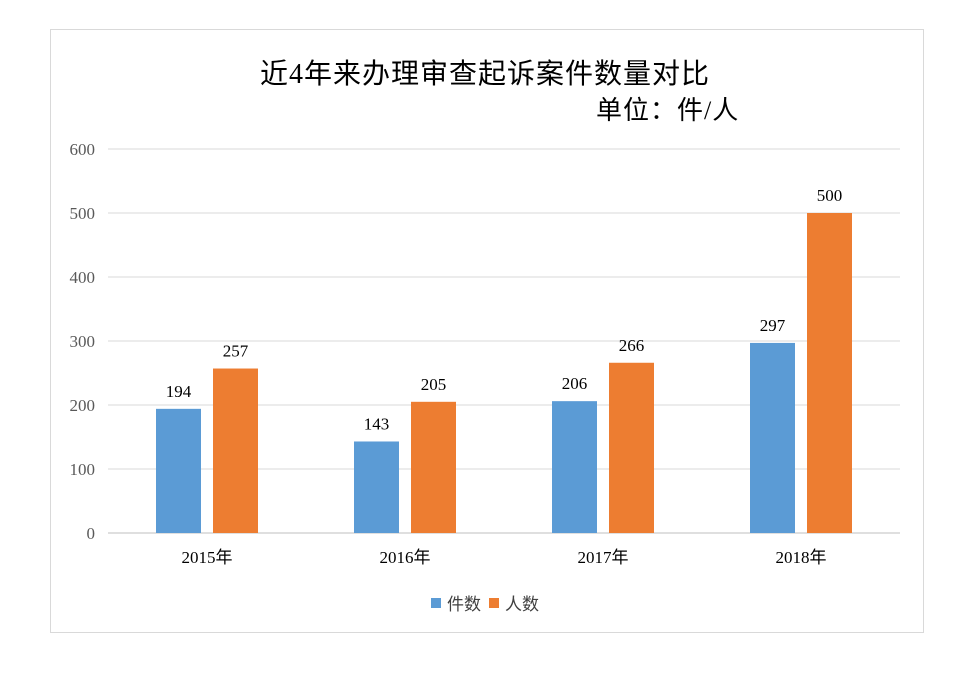  I want to click on y-tick-label: 300, so click(83, 341).